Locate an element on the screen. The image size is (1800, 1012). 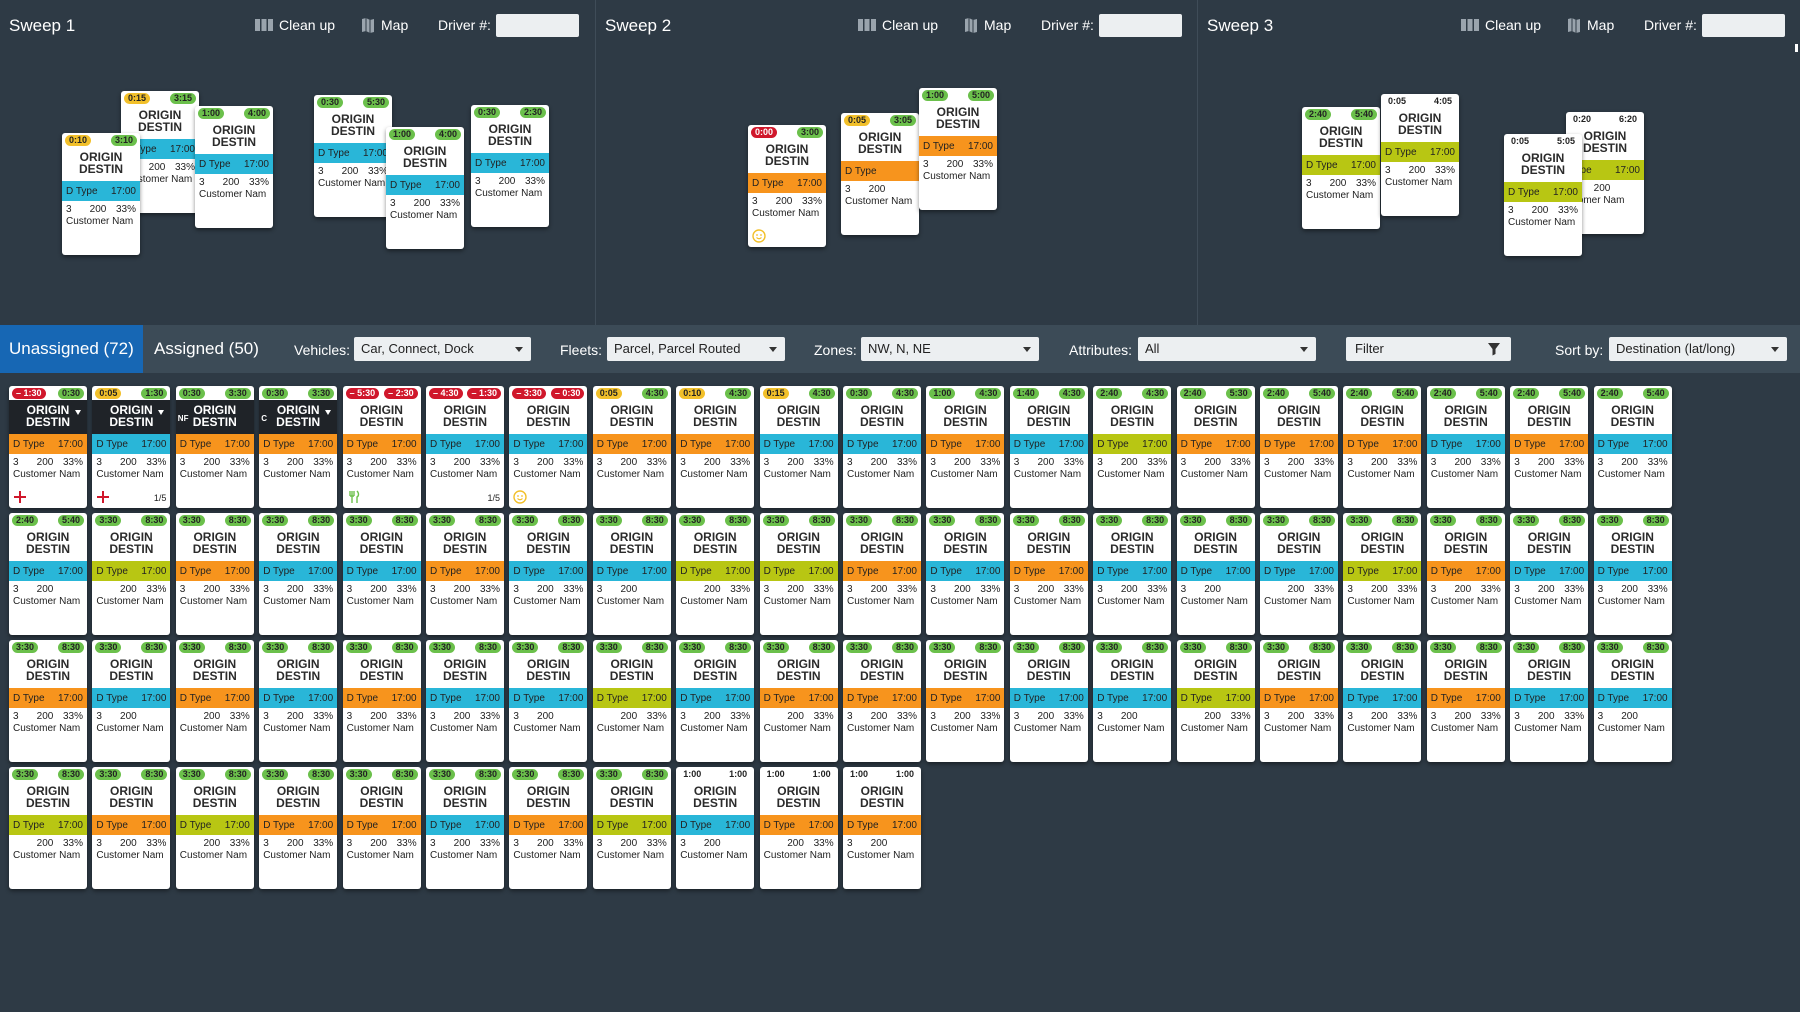
fleets-select: Parcel, Parcel Routed is located at coordinates (696, 349).